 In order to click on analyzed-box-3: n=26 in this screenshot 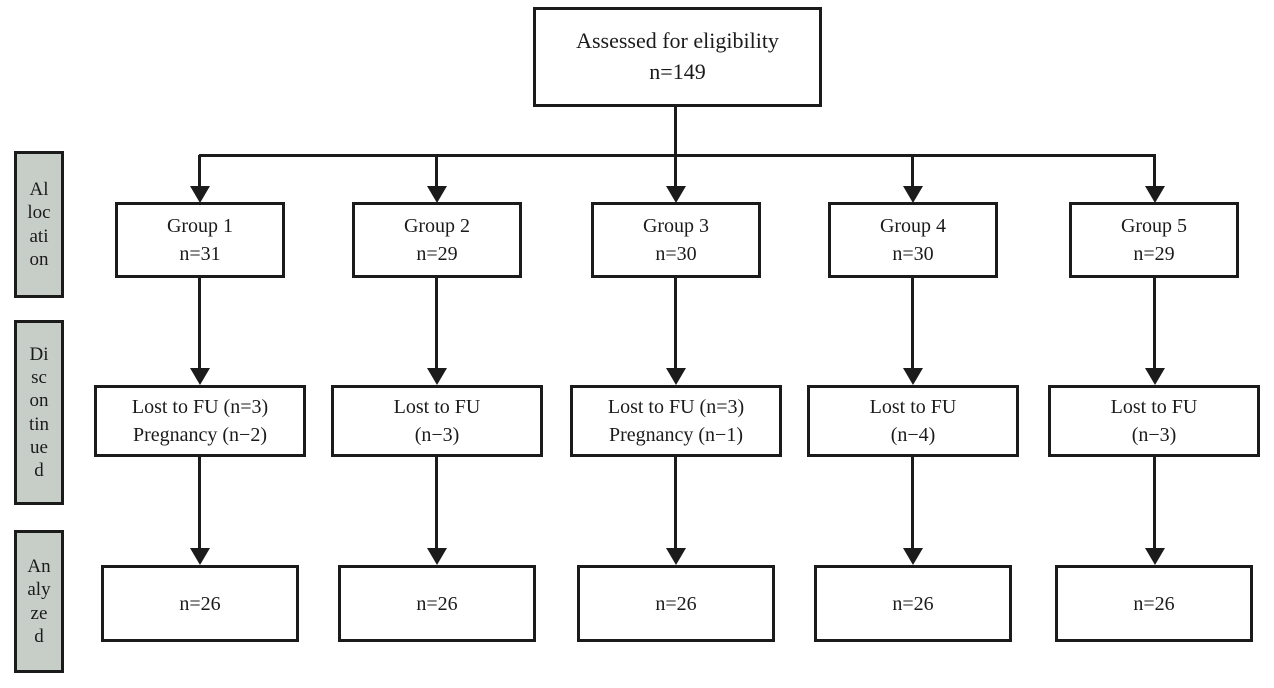, I will do `click(676, 603)`.